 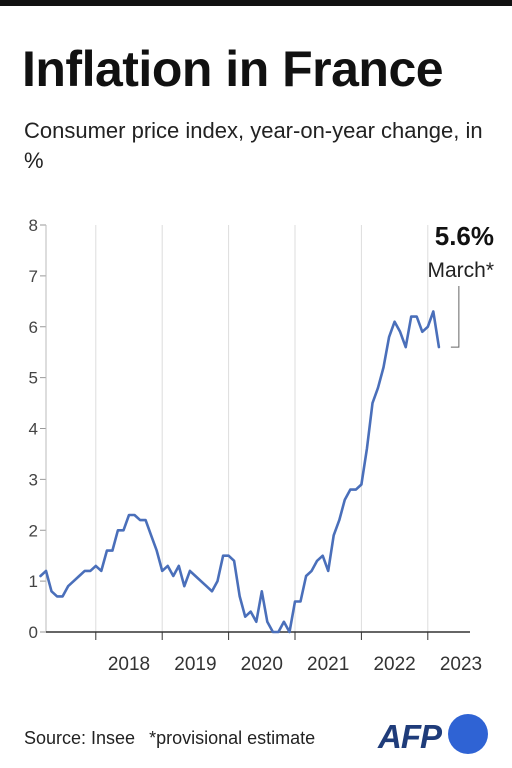 I want to click on y-tick-label: 1, so click(x=33, y=581).